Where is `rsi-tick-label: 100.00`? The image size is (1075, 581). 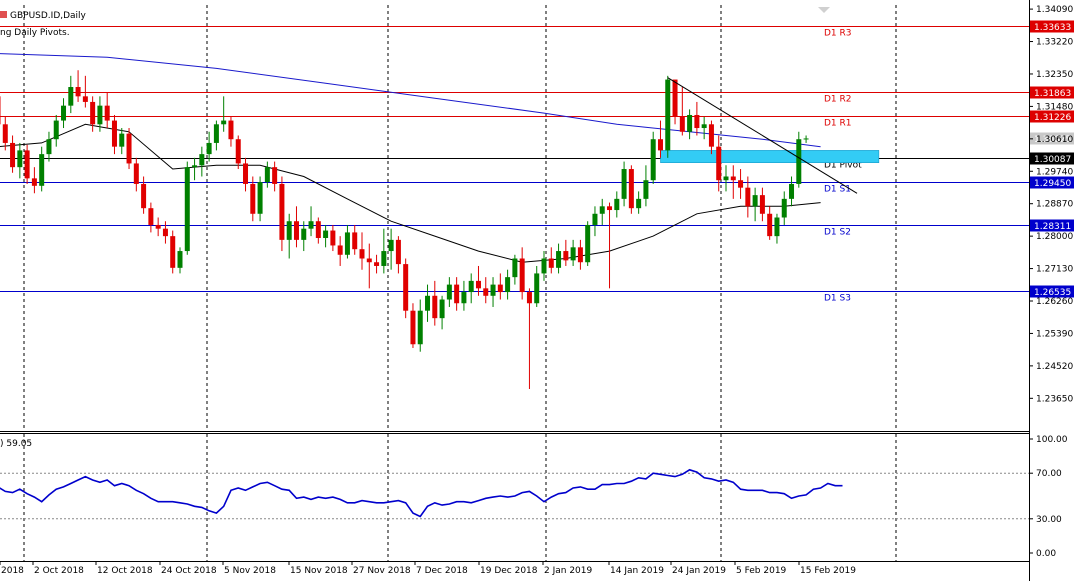
rsi-tick-label: 100.00 is located at coordinates (1052, 440).